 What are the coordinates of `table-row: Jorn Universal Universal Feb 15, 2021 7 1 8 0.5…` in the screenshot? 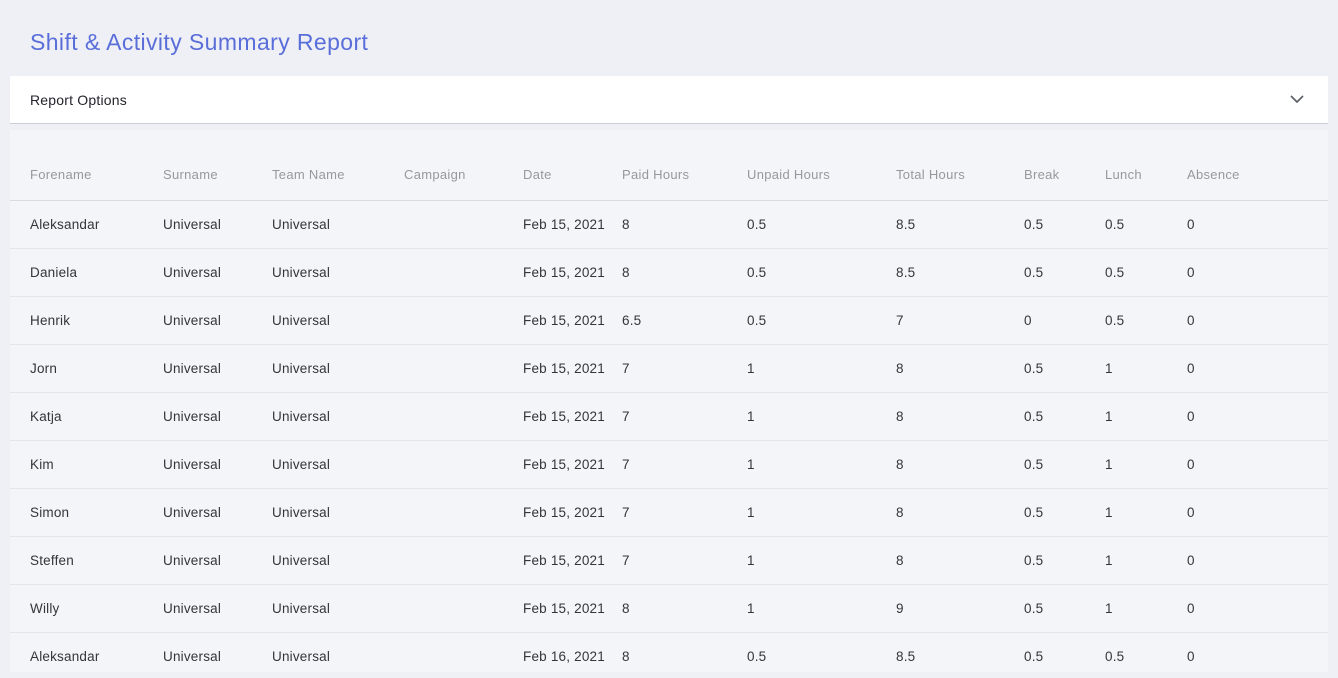 It's located at (669, 368).